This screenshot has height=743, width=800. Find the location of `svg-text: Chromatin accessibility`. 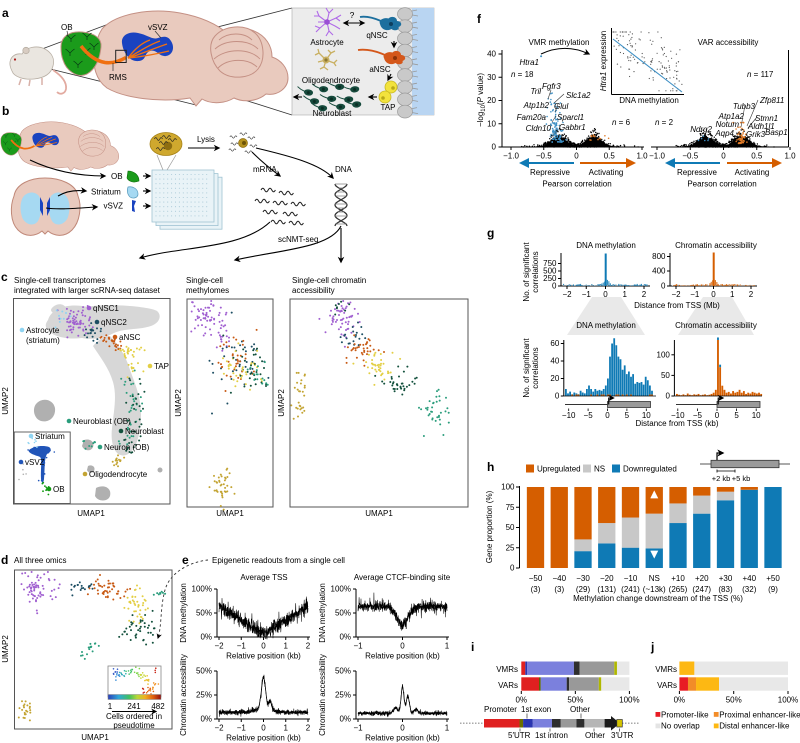

svg-text: Chromatin accessibility is located at coordinates (716, 325).